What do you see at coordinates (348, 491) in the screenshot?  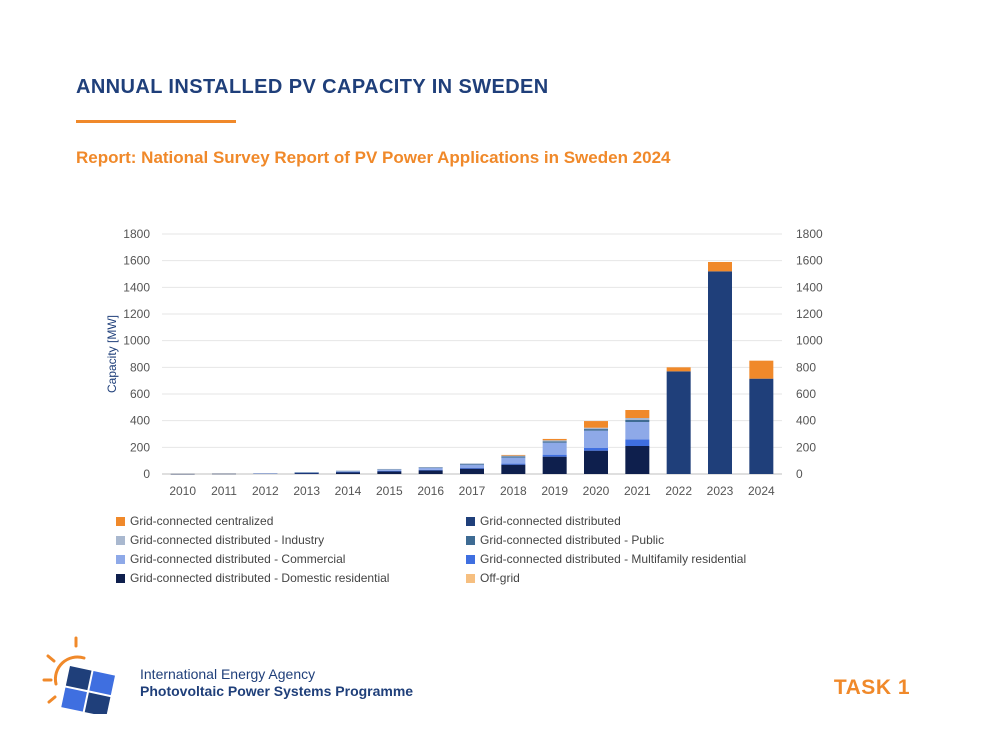 I see `x-tick-label: 2014` at bounding box center [348, 491].